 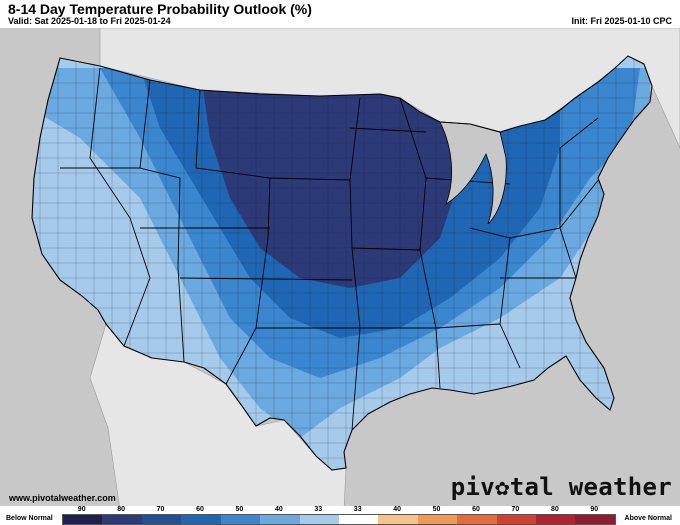 What do you see at coordinates (89, 21) in the screenshot?
I see `valid-period: Valid: Sat 2025-01-18 to Fri 2025-01-24` at bounding box center [89, 21].